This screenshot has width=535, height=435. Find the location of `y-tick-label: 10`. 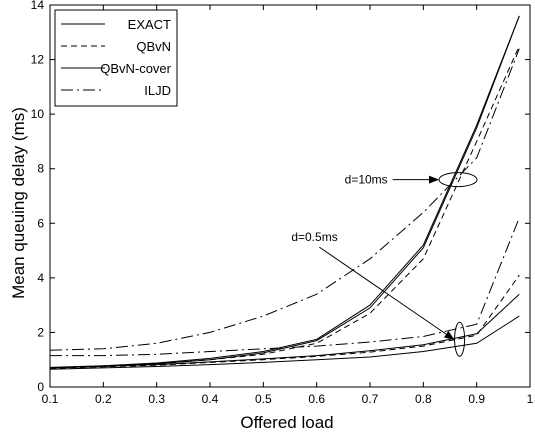

y-tick-label: 10 is located at coordinates (38, 114).